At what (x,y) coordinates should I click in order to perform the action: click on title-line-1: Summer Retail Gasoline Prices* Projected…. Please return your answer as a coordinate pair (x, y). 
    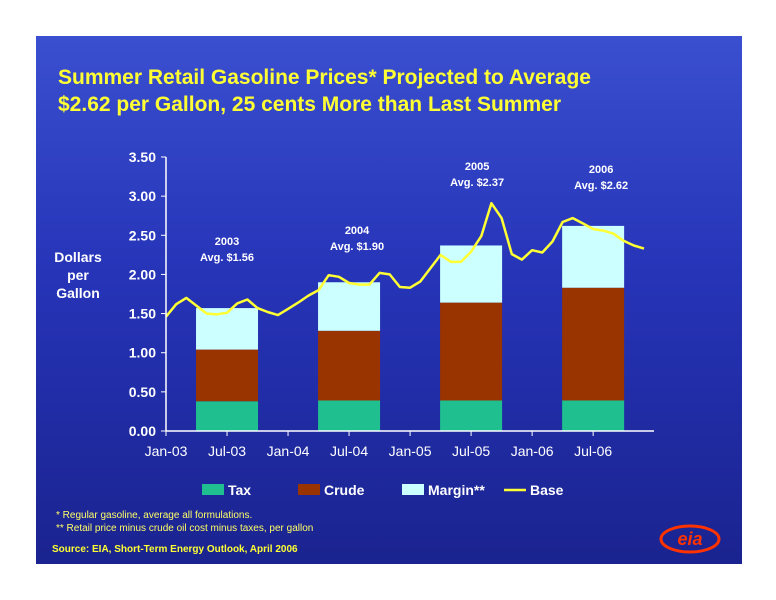
    Looking at the image, I should click on (324, 77).